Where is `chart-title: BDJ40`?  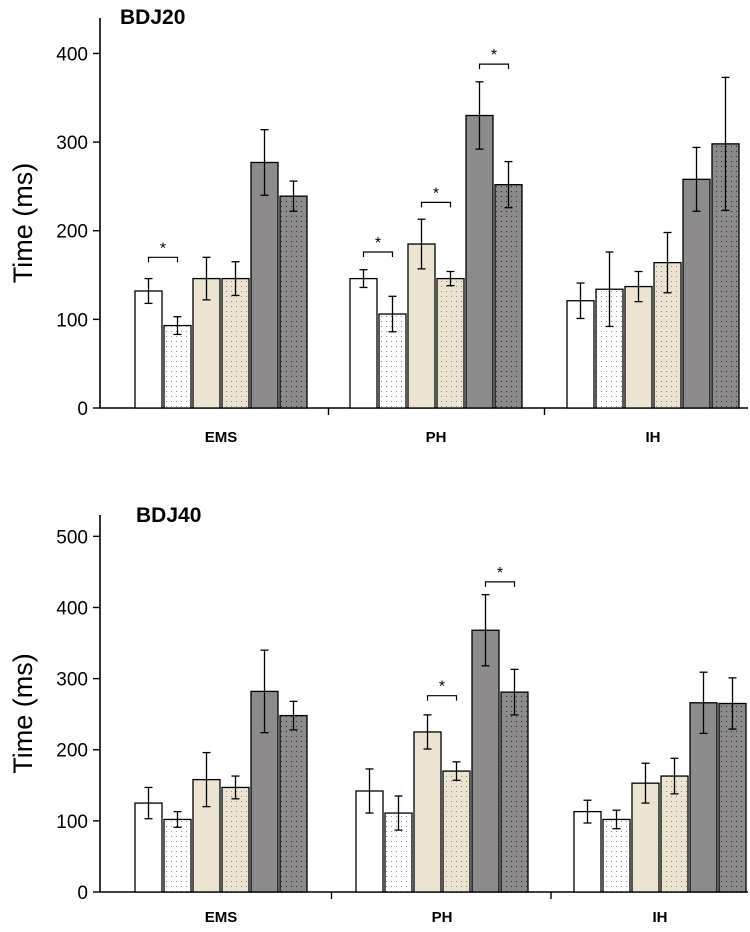
chart-title: BDJ40 is located at coordinates (168, 515).